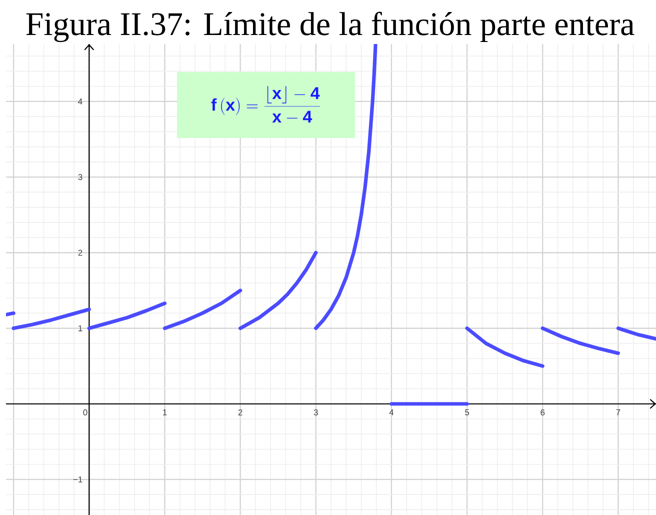  What do you see at coordinates (85, 412) in the screenshot?
I see `x-tick-label: 0` at bounding box center [85, 412].